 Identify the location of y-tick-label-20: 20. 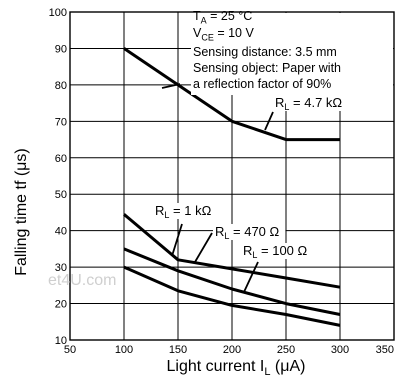
(61, 305).